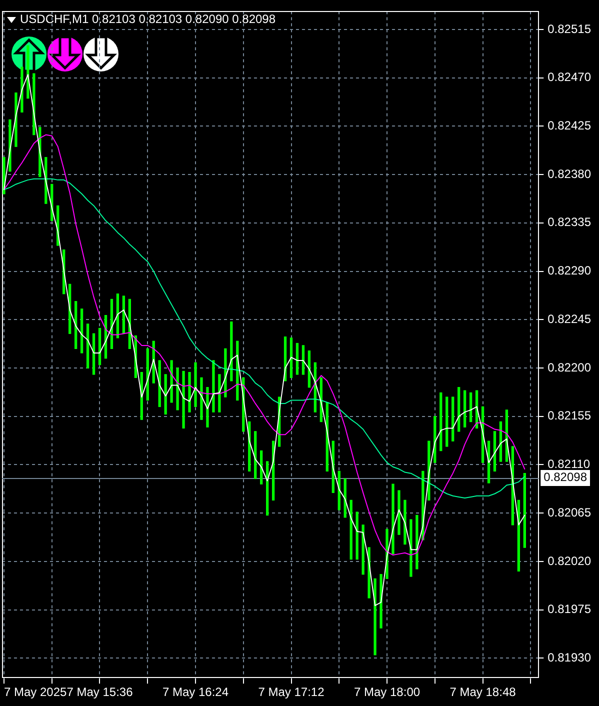  I want to click on x-tick-label: 7 May 2025, so click(36, 692).